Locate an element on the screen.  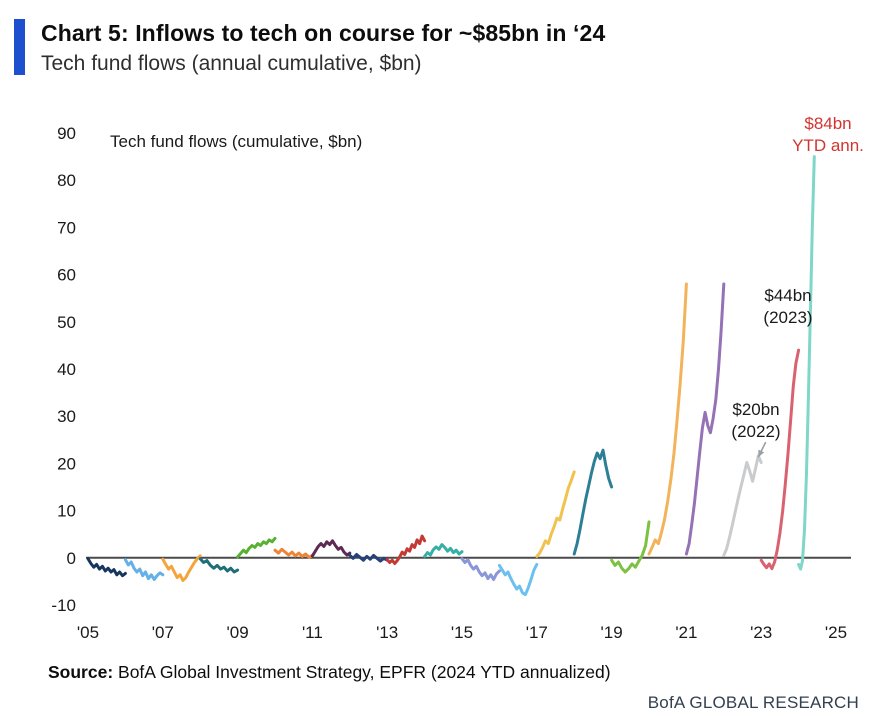
y-tick-label: 70 is located at coordinates (66, 227).